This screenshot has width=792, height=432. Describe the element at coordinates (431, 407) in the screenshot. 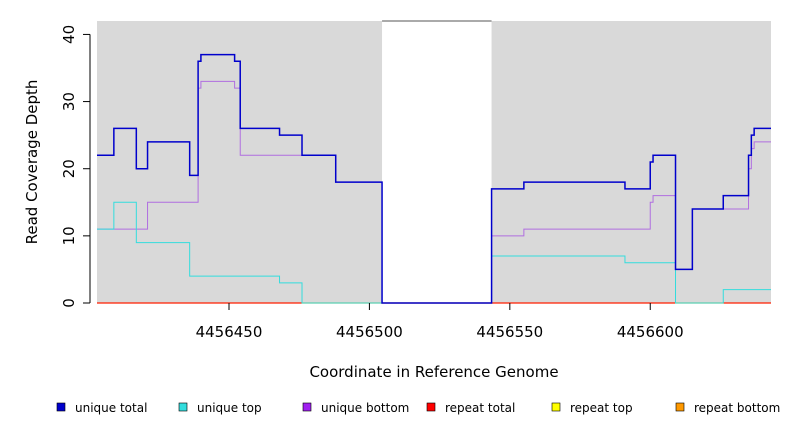

I see `legend-swatch-repeat-total` at that location.